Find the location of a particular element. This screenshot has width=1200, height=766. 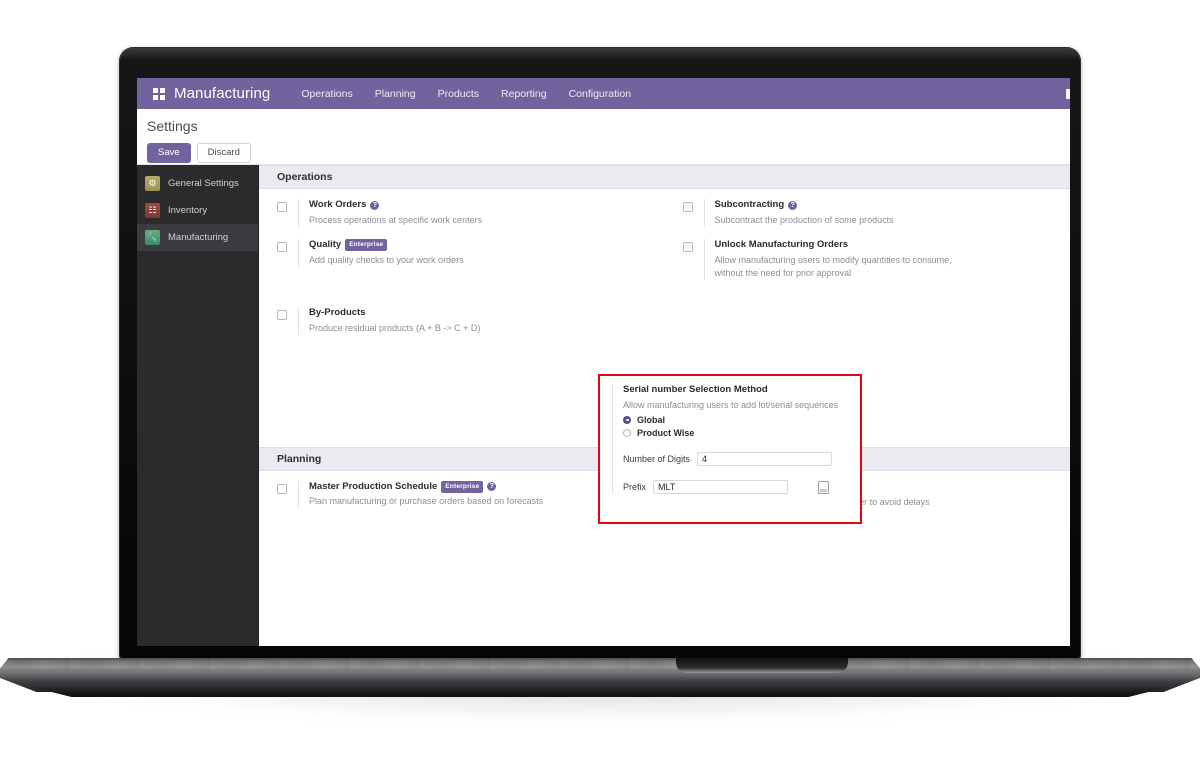

laptop-base-notch is located at coordinates (762, 665).